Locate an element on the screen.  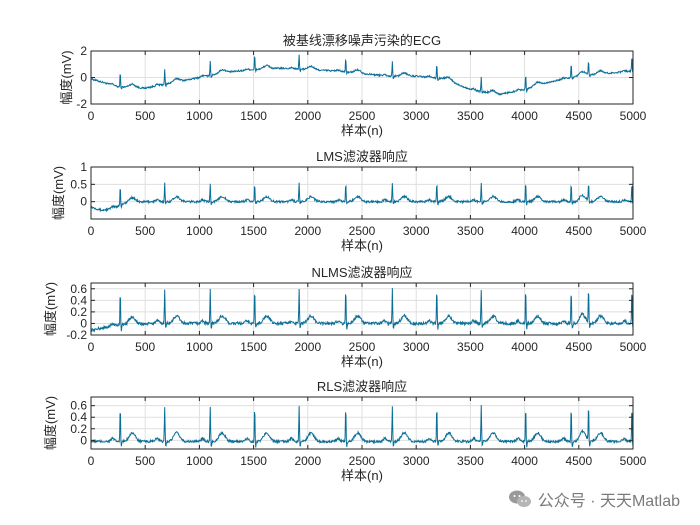
watermark: 公众号 · 天天Matlab is located at coordinates (594, 499).